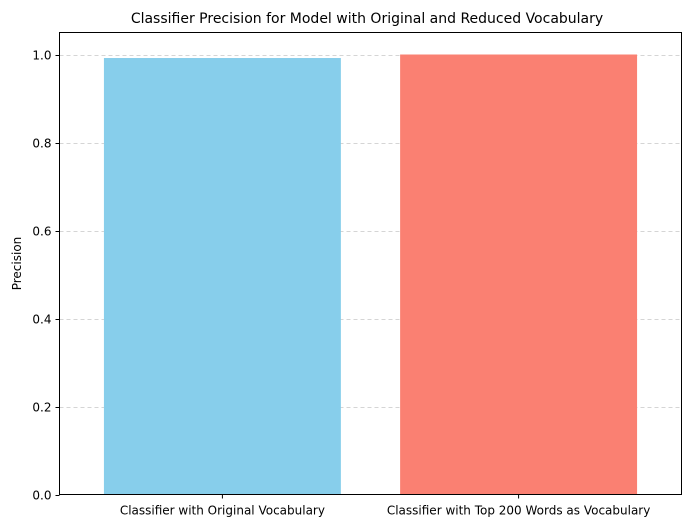 This screenshot has height=528, width=691. Describe the element at coordinates (222, 511) in the screenshot. I see `x-tick-label: Classifier with Original Vocabulary` at that location.